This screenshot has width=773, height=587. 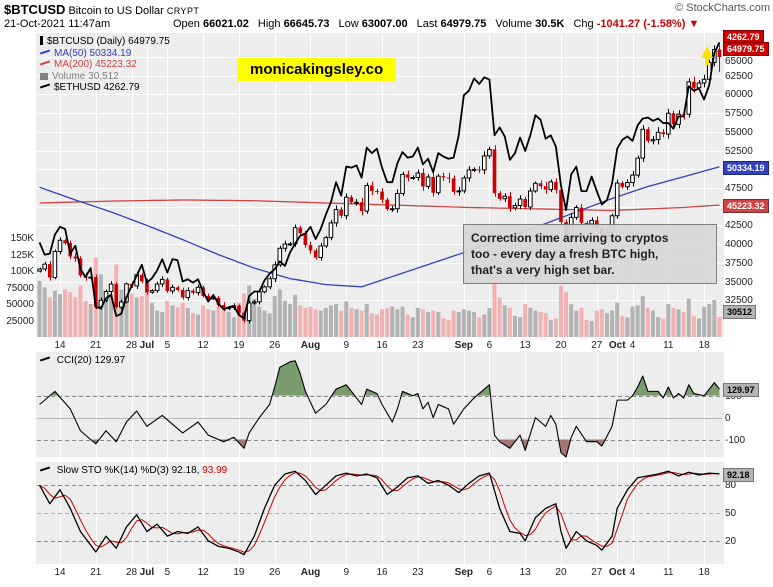 What do you see at coordinates (739, 188) in the screenshot?
I see `price-axis-label: 47500` at bounding box center [739, 188].